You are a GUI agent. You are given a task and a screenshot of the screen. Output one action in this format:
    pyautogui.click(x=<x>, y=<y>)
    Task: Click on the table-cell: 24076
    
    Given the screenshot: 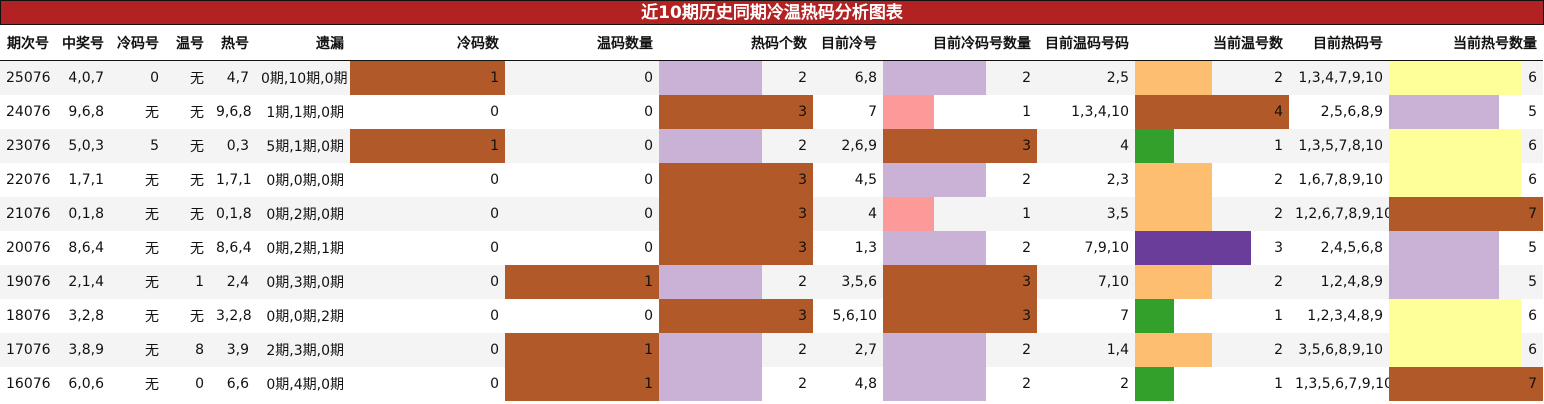 What is the action you would take?
    pyautogui.click(x=28, y=112)
    